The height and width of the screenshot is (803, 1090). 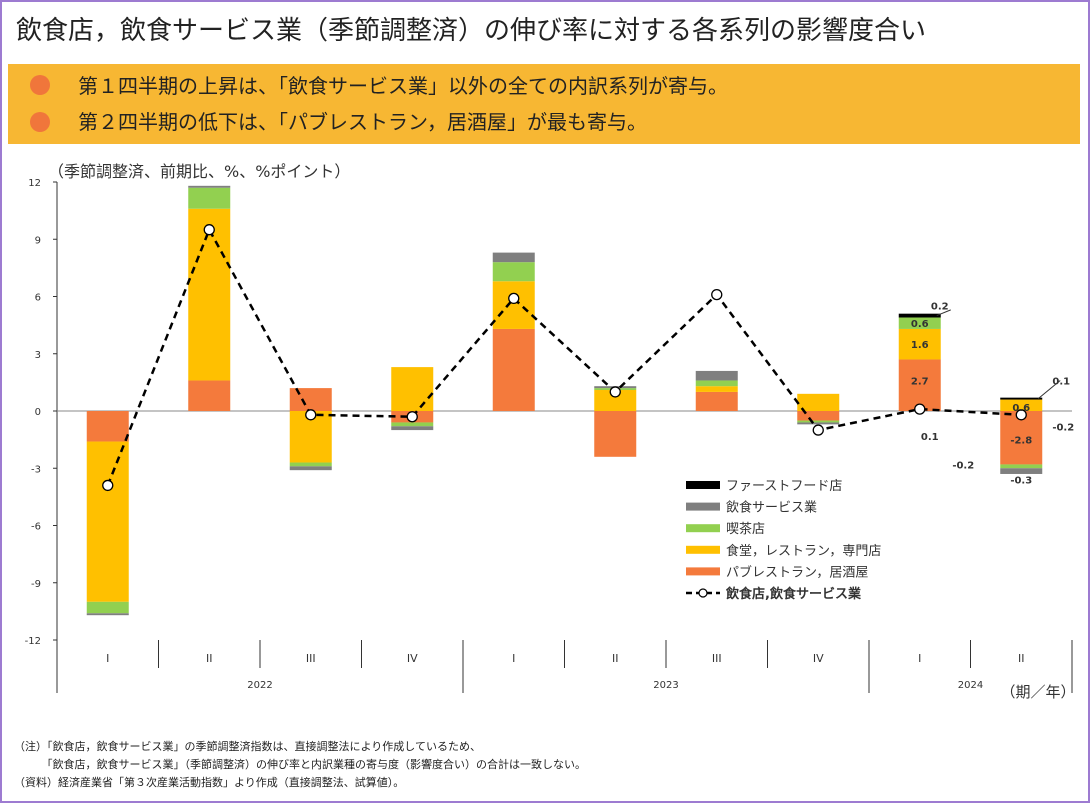 I want to click on data-label: -2.8, so click(x=1021, y=441).